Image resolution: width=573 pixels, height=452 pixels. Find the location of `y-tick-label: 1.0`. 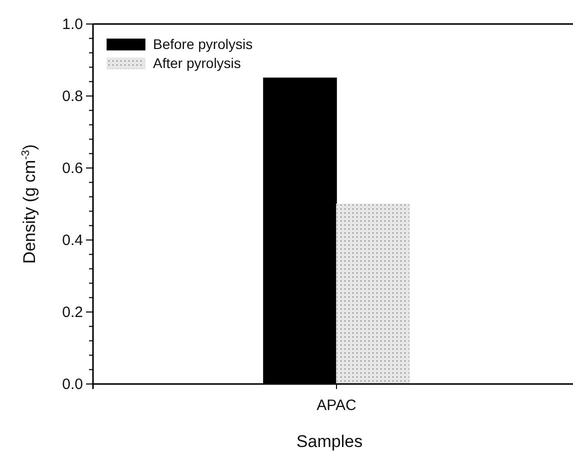

y-tick-label: 1.0 is located at coordinates (72, 24).